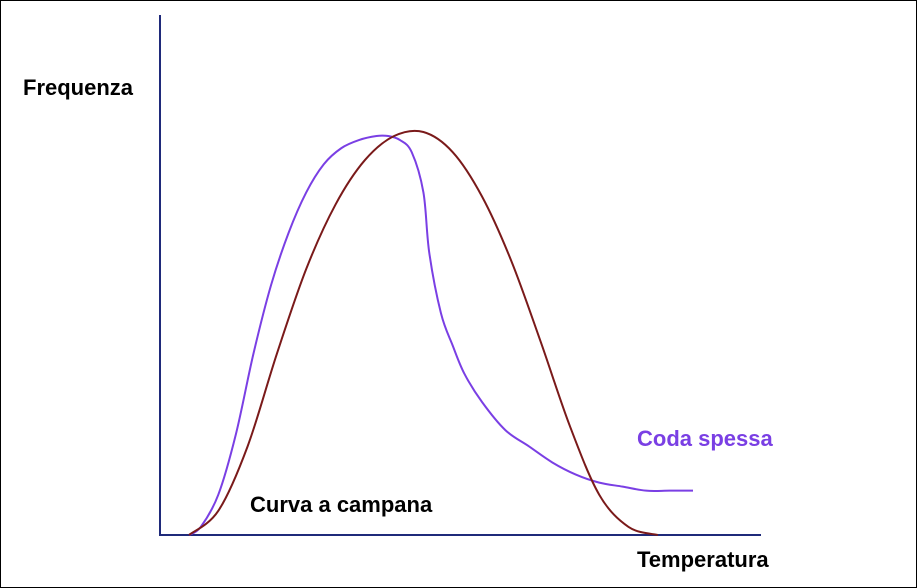 The image size is (917, 588). I want to click on x-axis-label: Temperatura, so click(703, 559).